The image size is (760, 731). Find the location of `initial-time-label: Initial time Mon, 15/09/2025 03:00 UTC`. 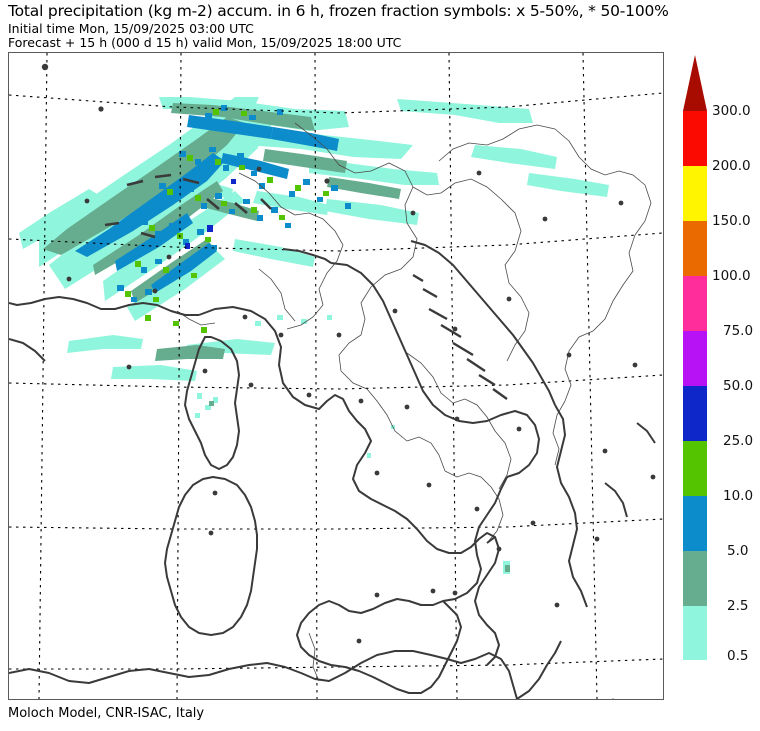

initial-time-label: Initial time Mon, 15/09/2025 03:00 UTC is located at coordinates (131, 28).